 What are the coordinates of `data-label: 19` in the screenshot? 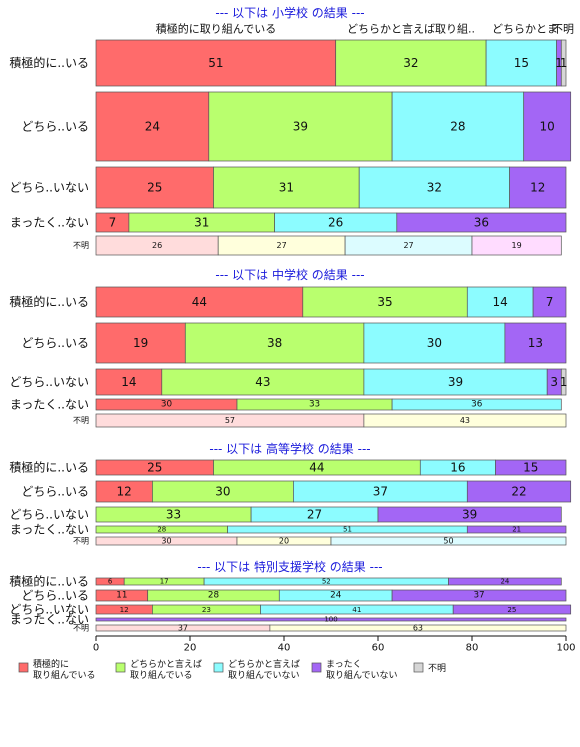 It's located at (517, 245).